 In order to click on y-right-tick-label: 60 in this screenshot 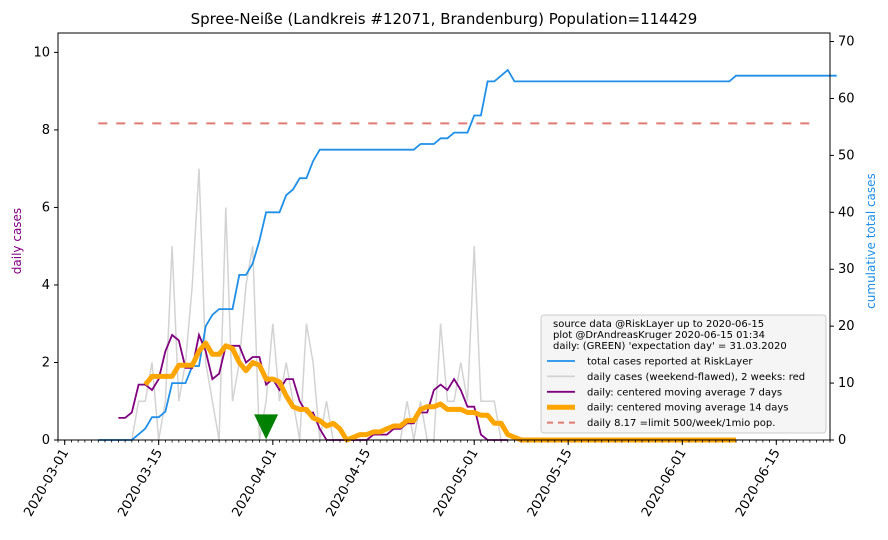, I will do `click(846, 98)`.